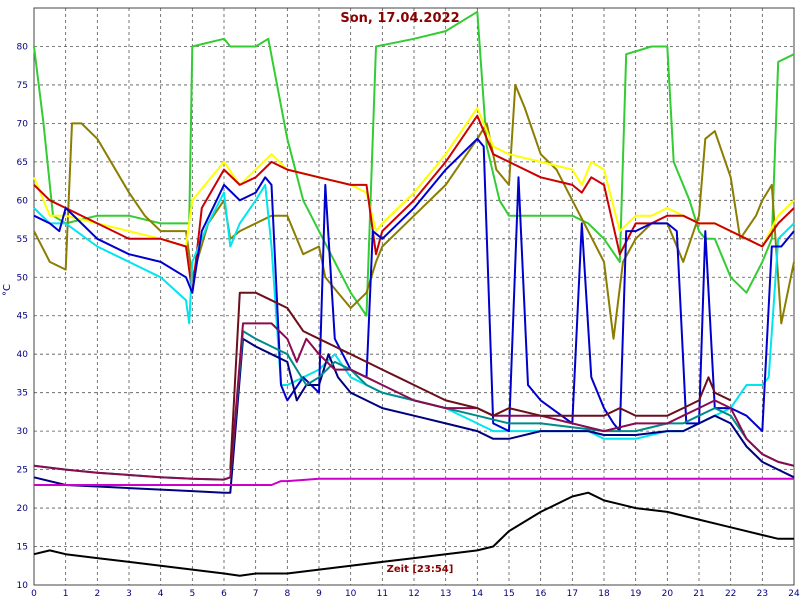 This screenshot has width=800, height=600. I want to click on x-tick-label: 23, so click(762, 594).